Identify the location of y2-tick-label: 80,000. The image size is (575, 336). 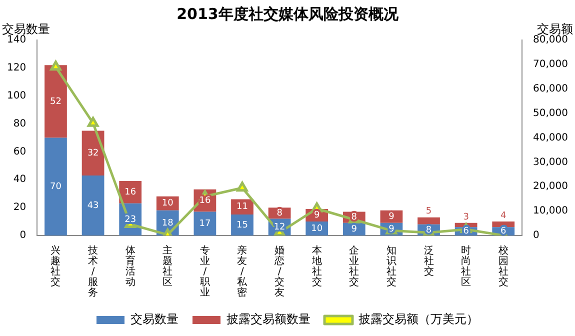
(550, 40).